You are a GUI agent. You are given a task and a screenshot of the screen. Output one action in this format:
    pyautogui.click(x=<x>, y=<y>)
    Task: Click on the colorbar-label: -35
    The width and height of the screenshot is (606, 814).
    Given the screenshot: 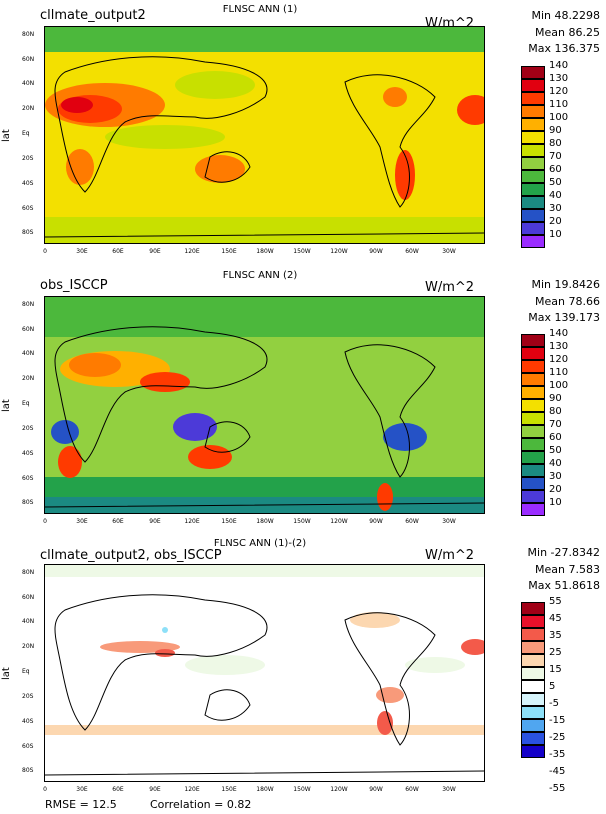 What is the action you would take?
    pyautogui.click(x=557, y=754)
    